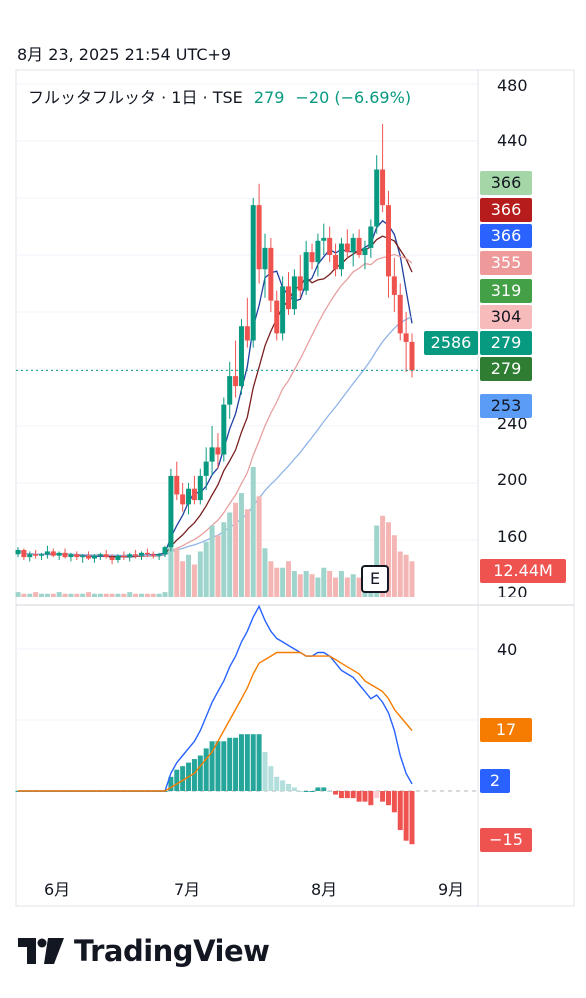 This screenshot has width=586, height=998. Describe the element at coordinates (144, 951) in the screenshot. I see `tradingview-logo: TradingView` at that location.